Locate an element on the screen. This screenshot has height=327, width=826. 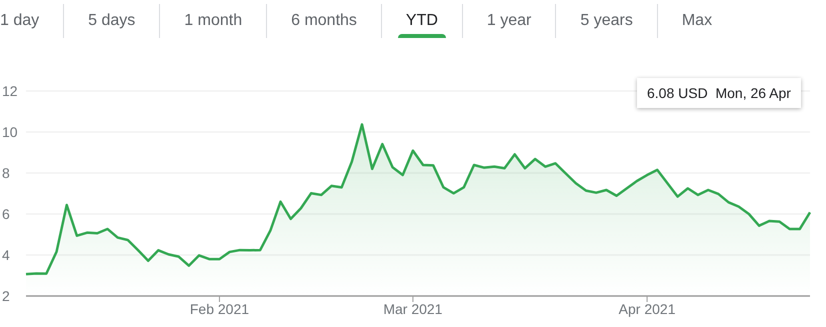
text: 1 day is located at coordinates (20, 21).